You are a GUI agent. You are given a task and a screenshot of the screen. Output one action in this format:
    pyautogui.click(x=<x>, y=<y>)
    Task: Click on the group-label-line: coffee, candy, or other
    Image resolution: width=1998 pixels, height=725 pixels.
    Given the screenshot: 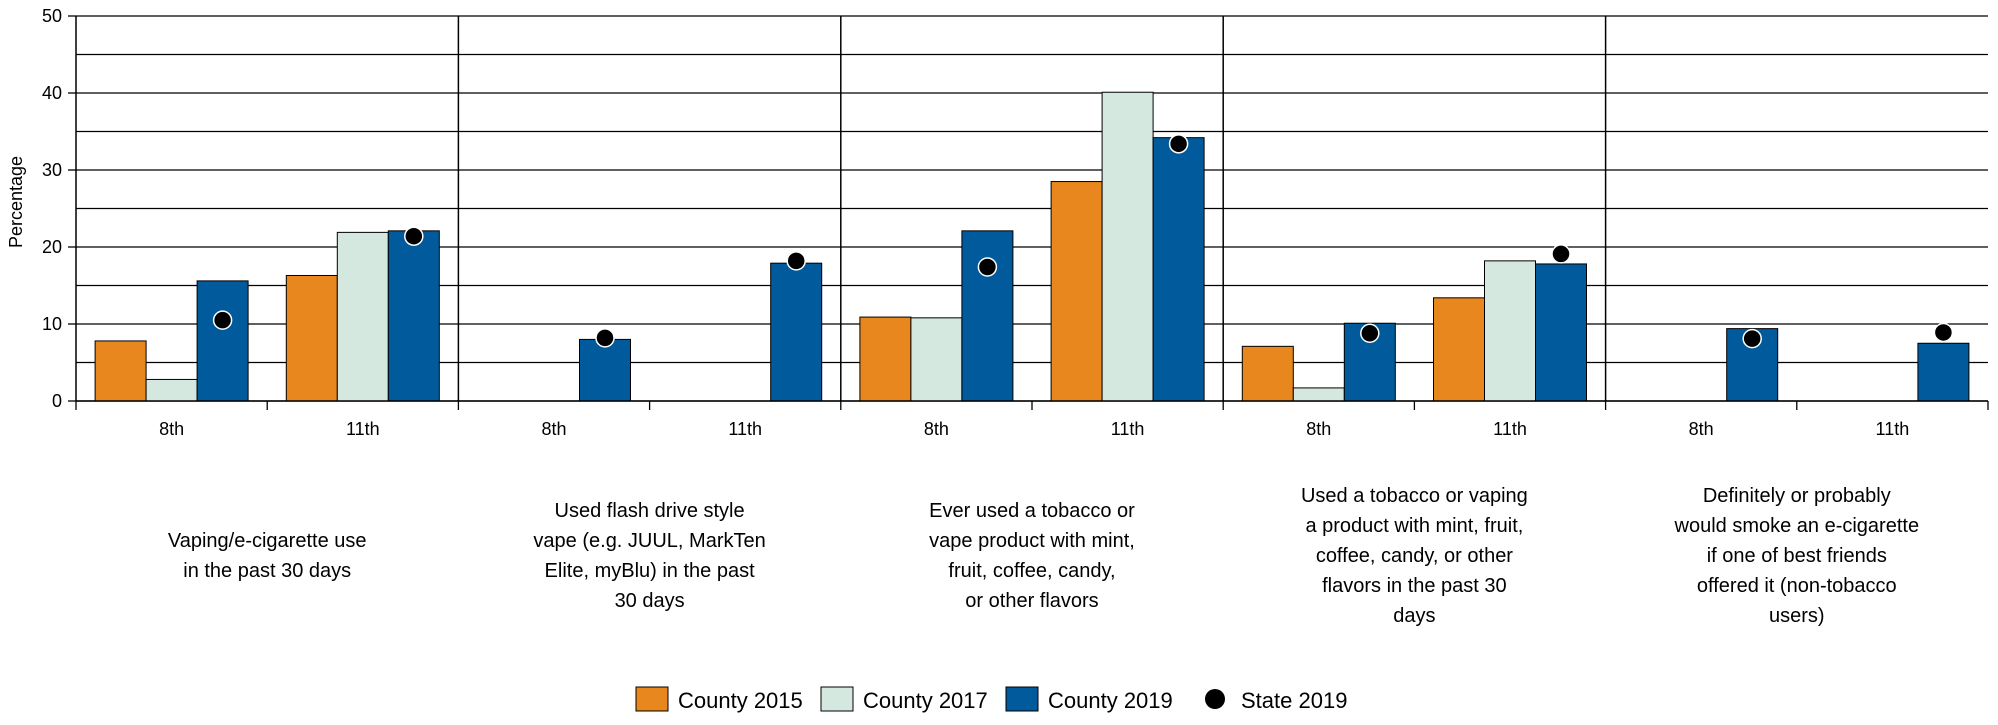 What is the action you would take?
    pyautogui.click(x=1414, y=556)
    